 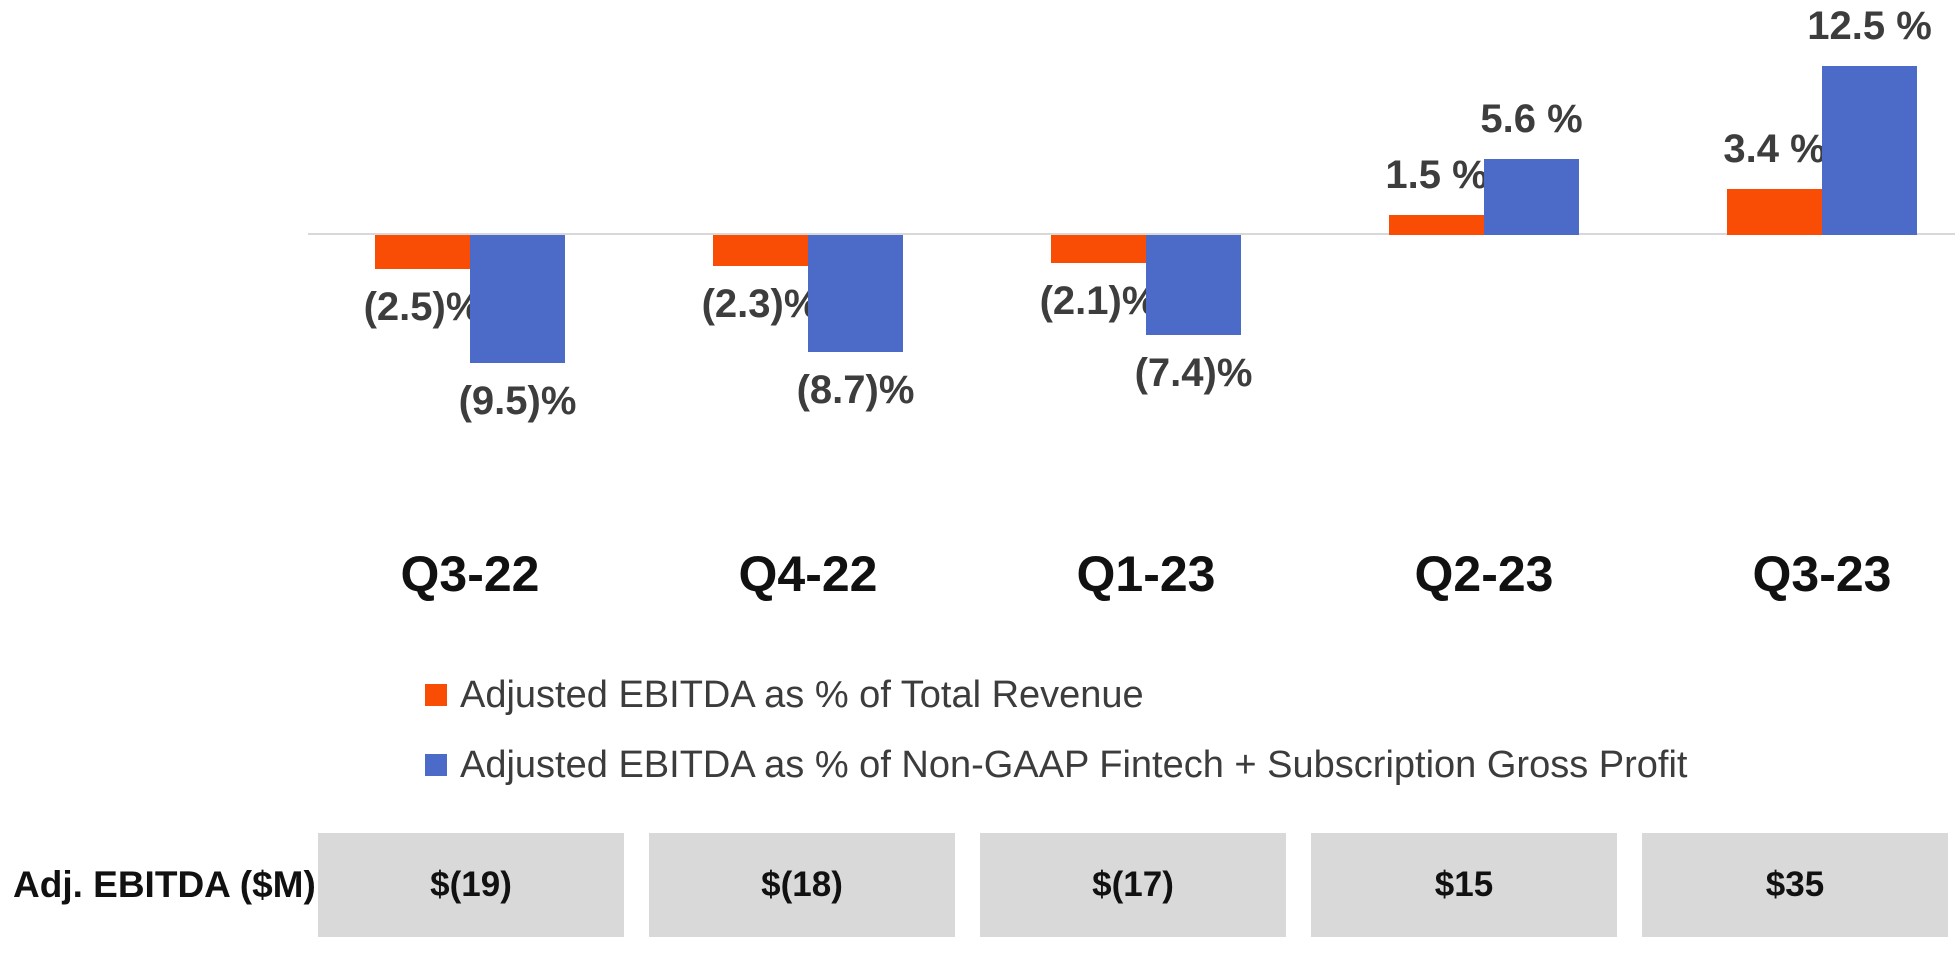 I want to click on x-axis-label-q1-23: Q1-23, so click(x=1146, y=574).